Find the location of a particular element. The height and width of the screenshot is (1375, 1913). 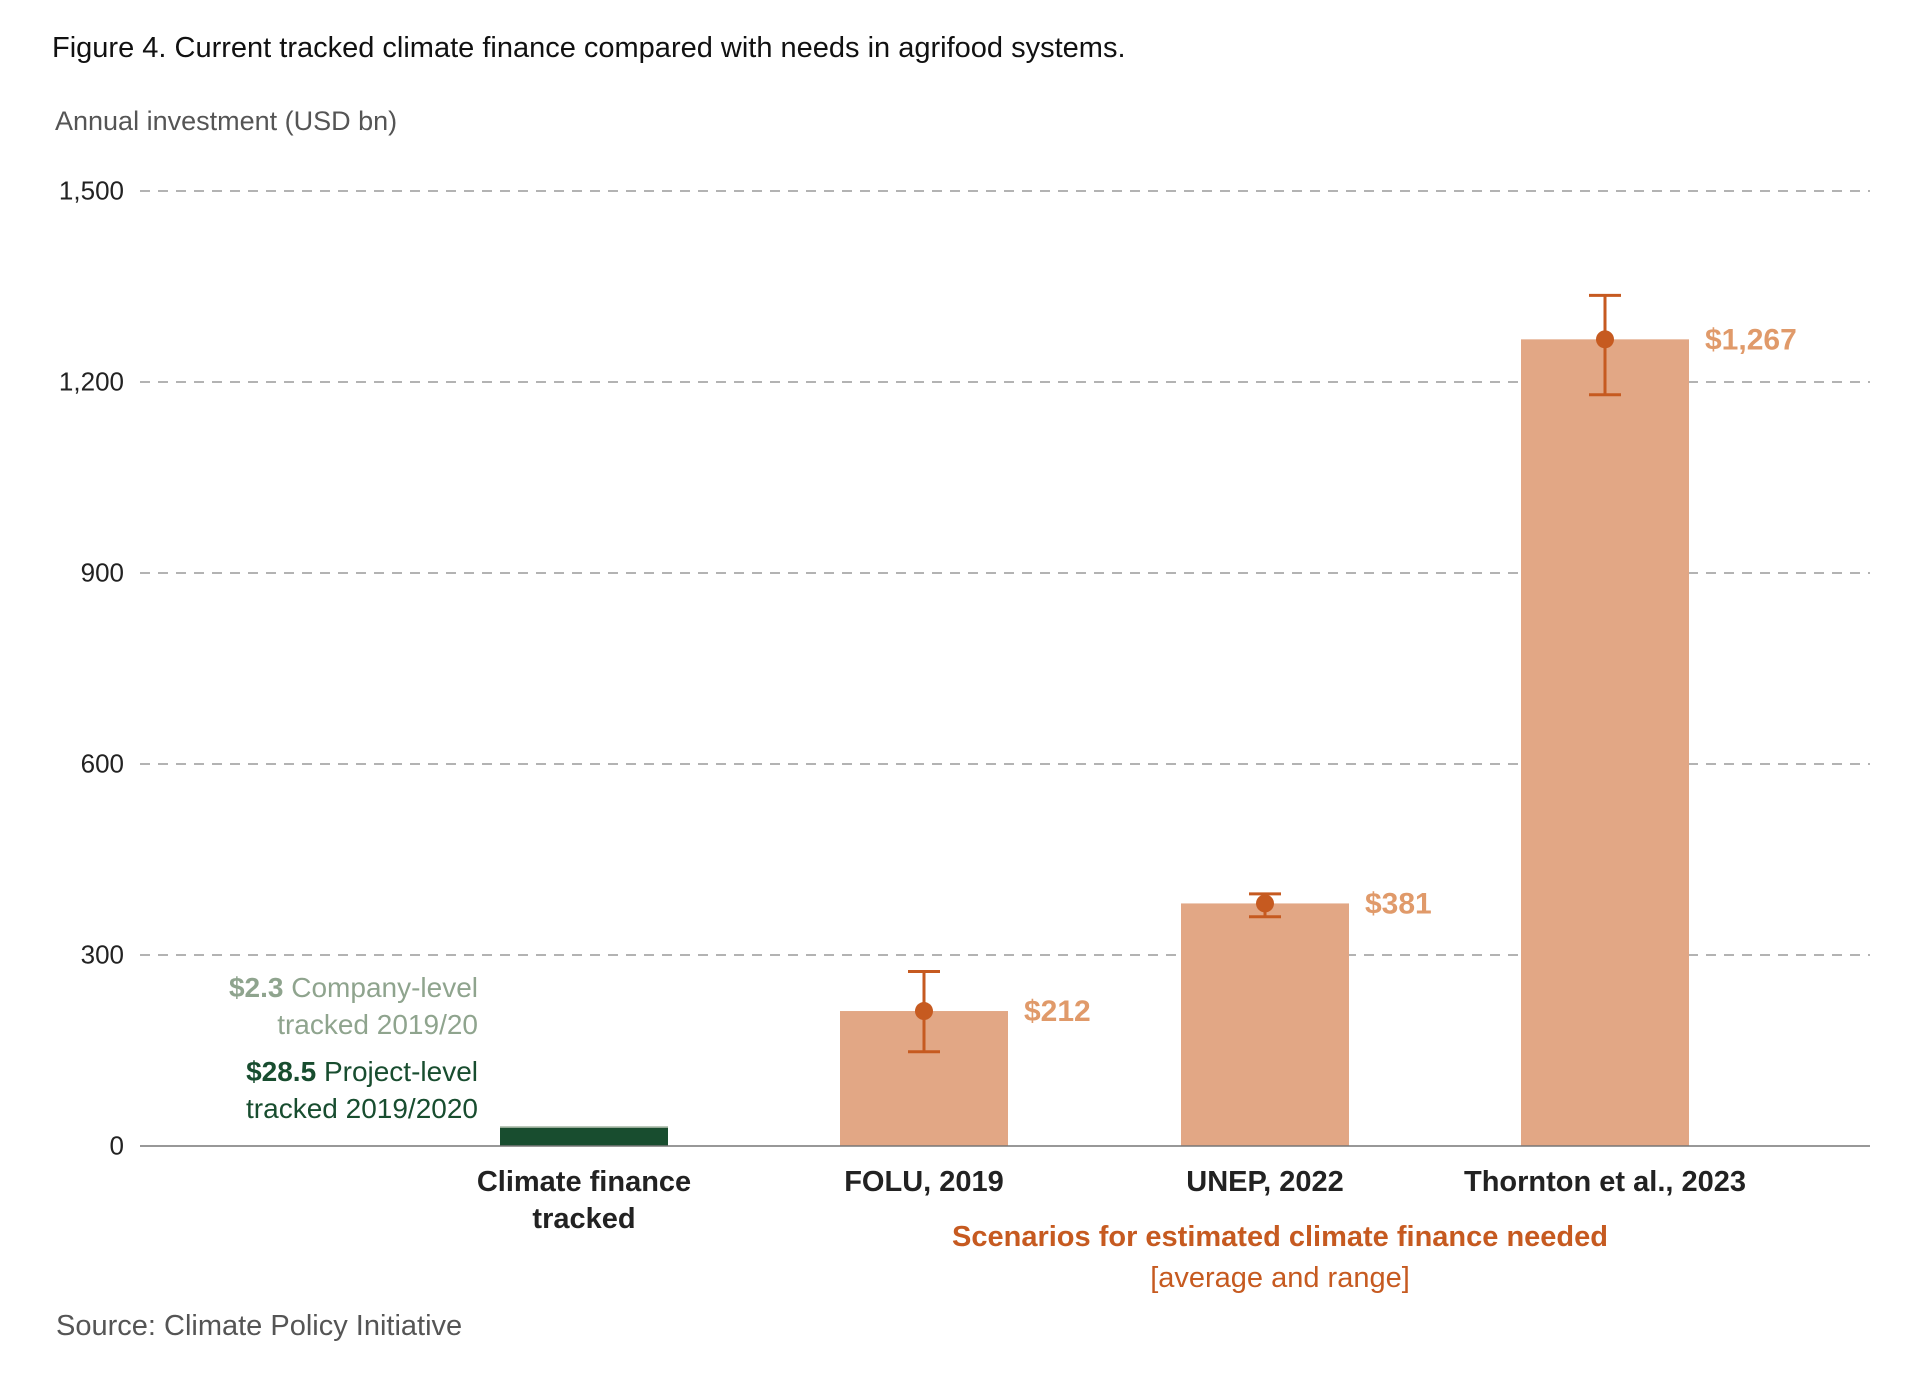

company-level-label-line2: tracked 2019/20 is located at coordinates (377, 1024).